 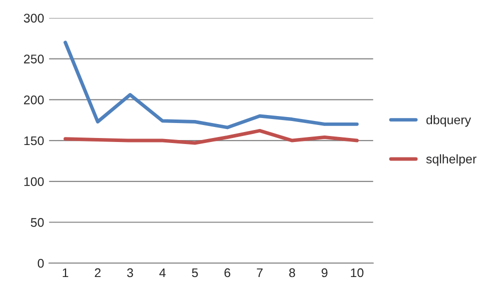 I want to click on x-tick-label: 10, so click(x=357, y=273).